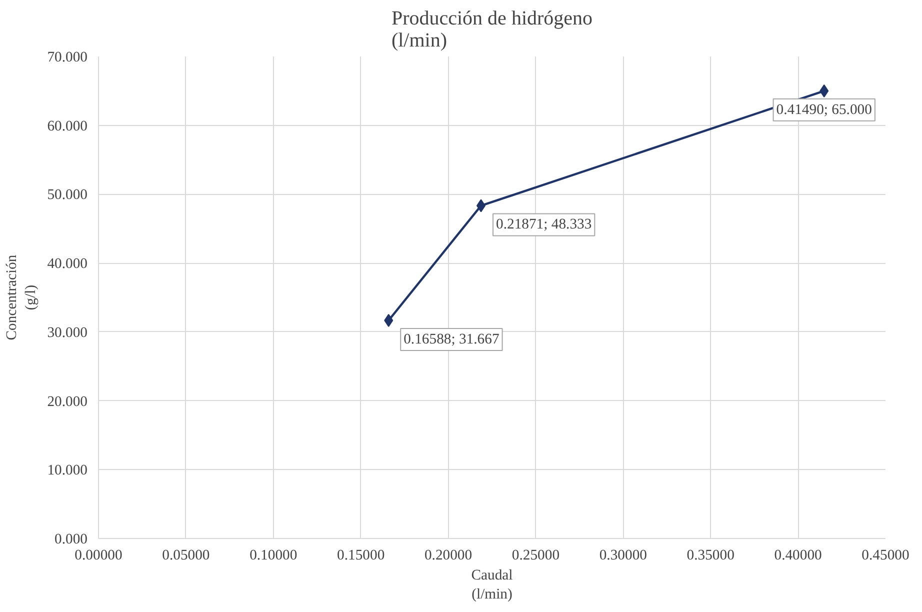 This screenshot has width=922, height=612. Describe the element at coordinates (67, 470) in the screenshot. I see `y-tick-label: 10.000` at that location.